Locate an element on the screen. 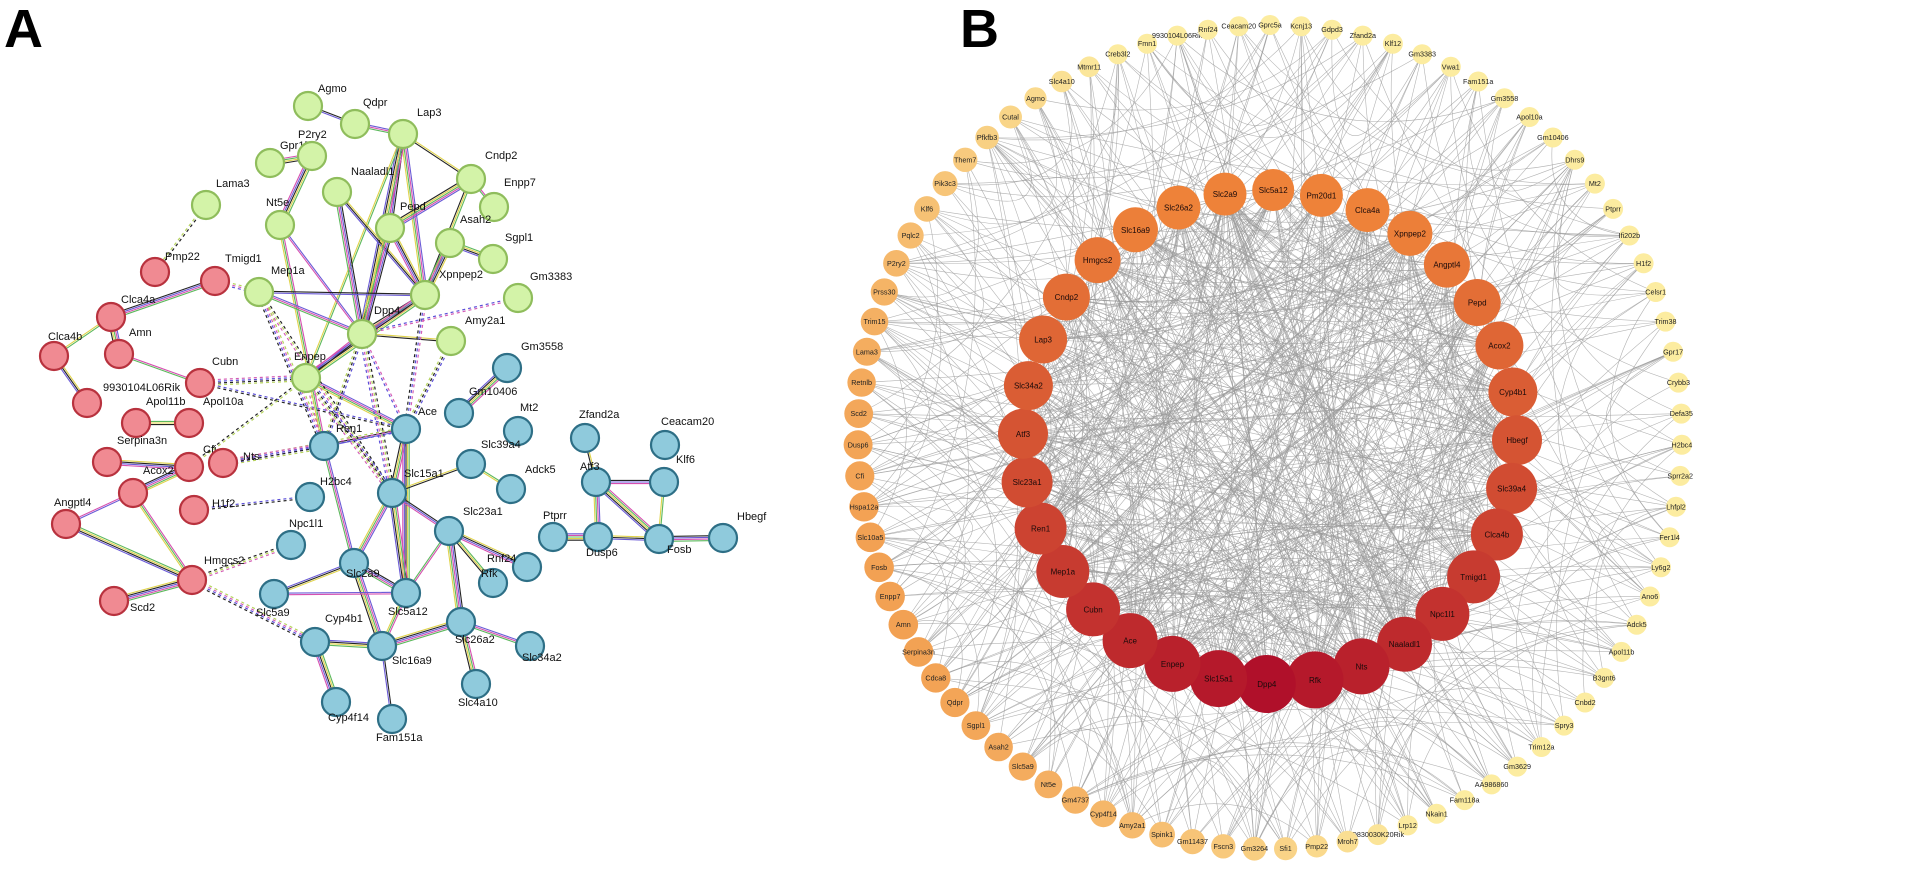 The height and width of the screenshot is (888, 1905). outer-node-label-gprc5a: Gprc5a is located at coordinates (1270, 25).